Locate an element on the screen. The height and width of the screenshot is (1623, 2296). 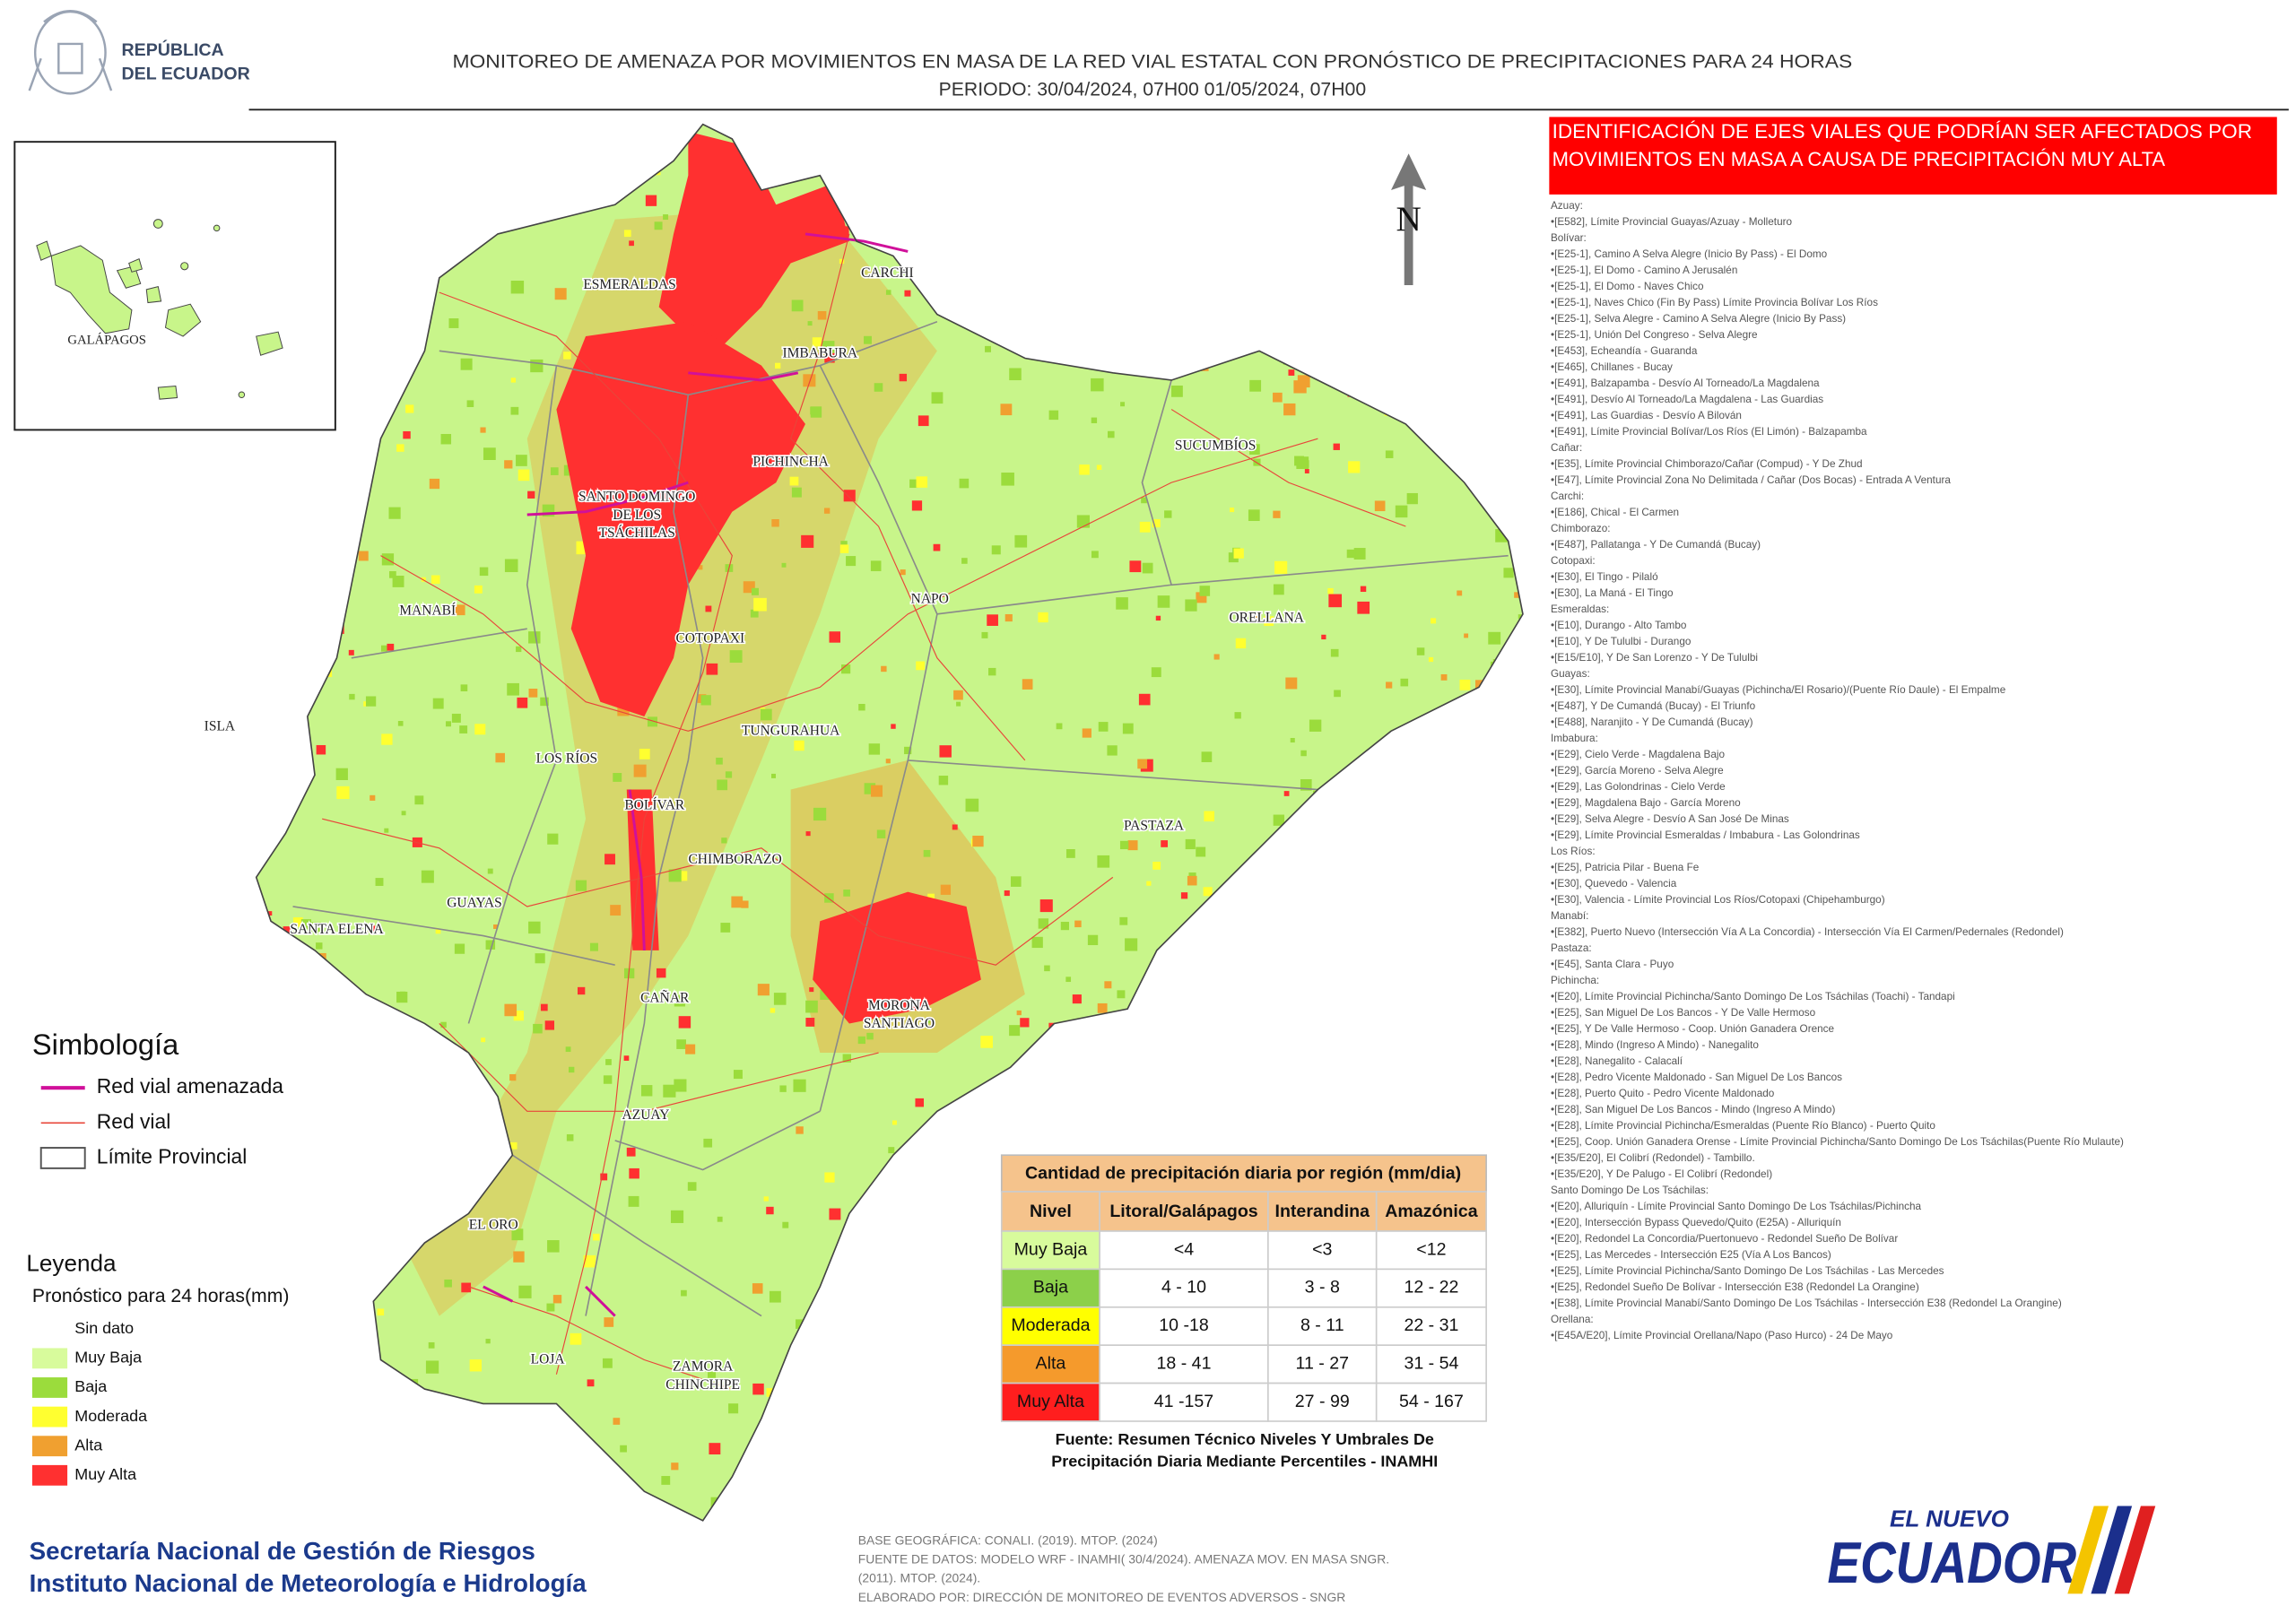
table-cell-text: 18 - 41 is located at coordinates (1184, 1364).